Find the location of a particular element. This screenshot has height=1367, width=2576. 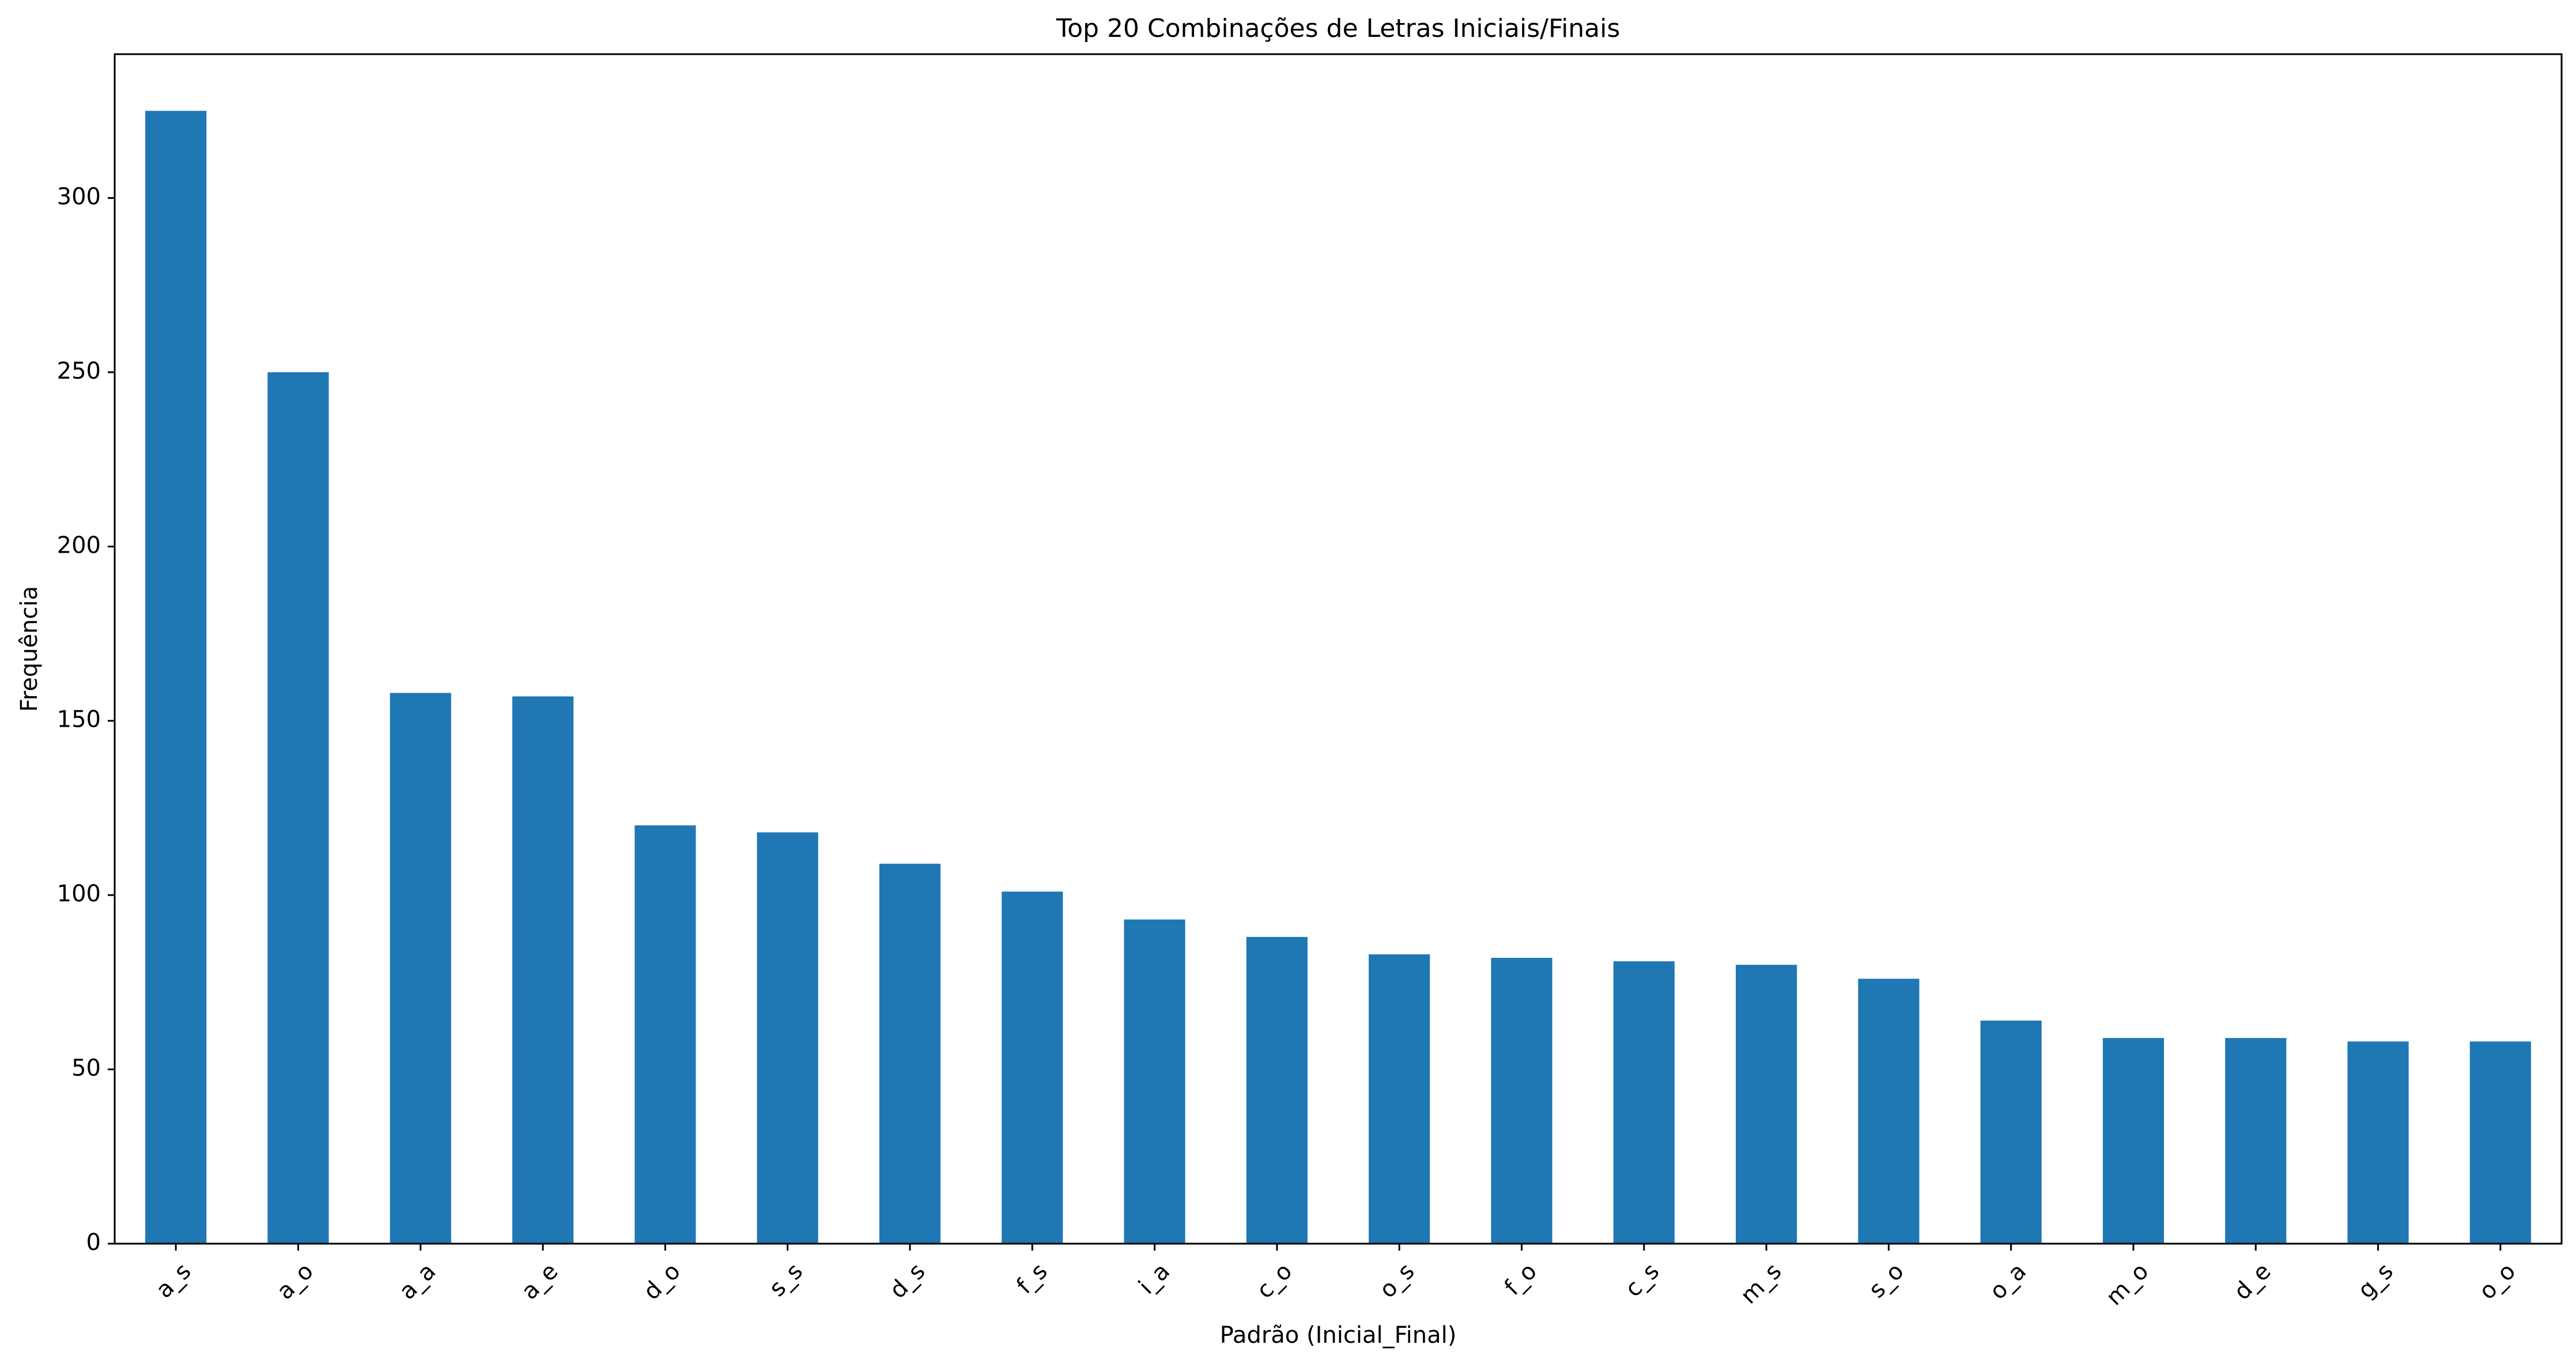

bar-a_a is located at coordinates (420, 969).